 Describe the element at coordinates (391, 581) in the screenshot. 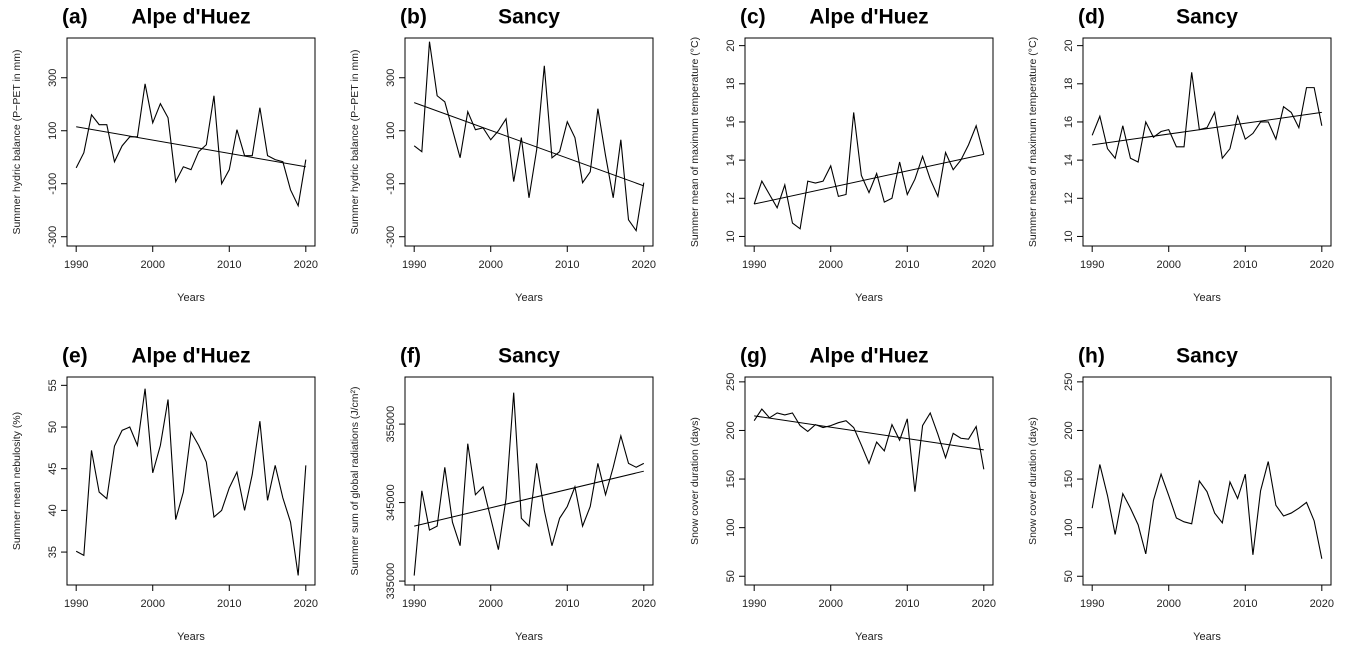

I see `y-tick-label: 335000` at that location.